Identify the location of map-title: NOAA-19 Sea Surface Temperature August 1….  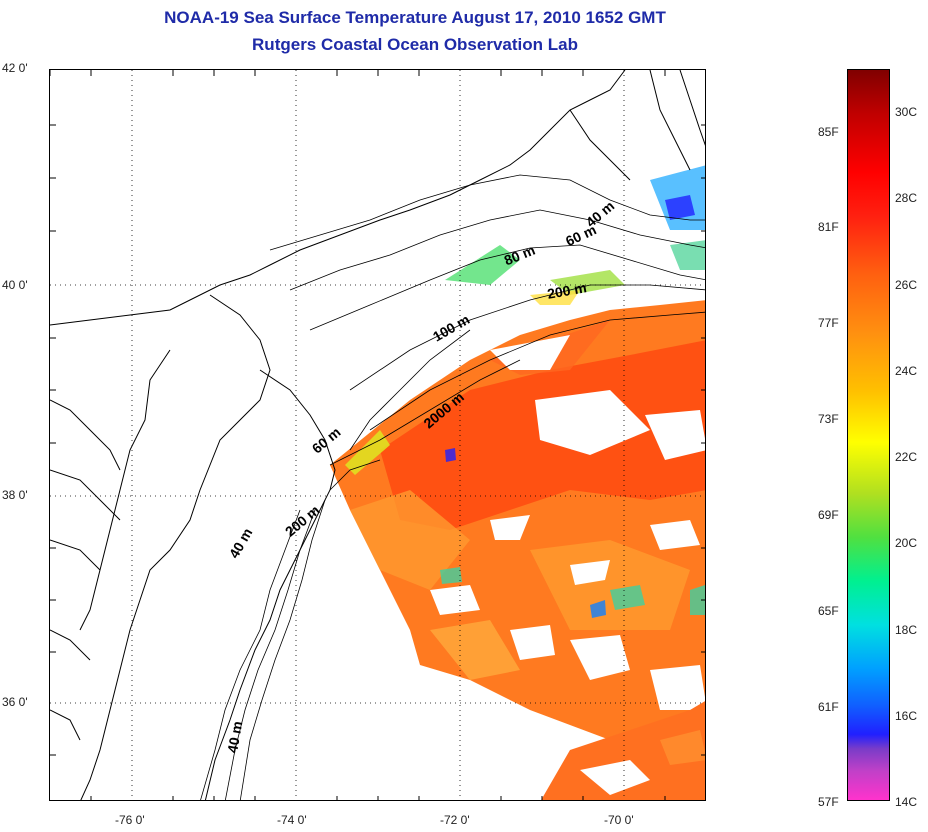
(415, 17).